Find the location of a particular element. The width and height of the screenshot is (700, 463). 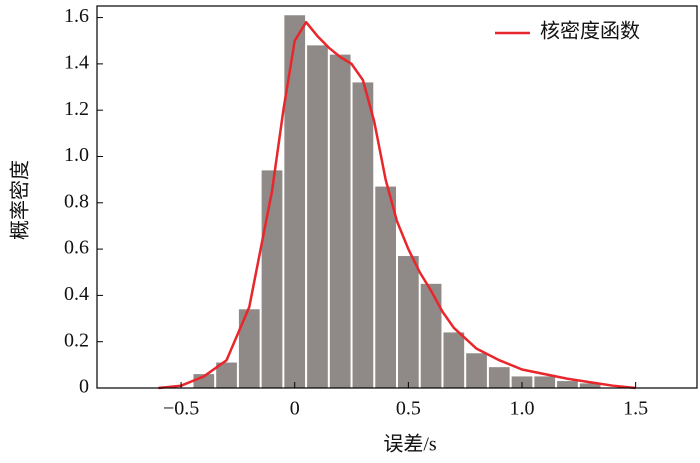

y-tick-label: 0.4 is located at coordinates (76, 294).